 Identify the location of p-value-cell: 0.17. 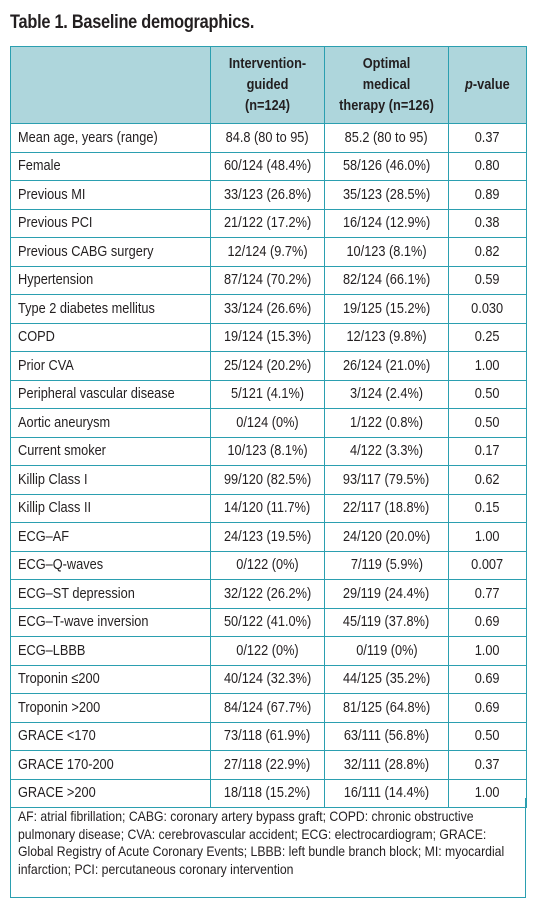
(487, 451).